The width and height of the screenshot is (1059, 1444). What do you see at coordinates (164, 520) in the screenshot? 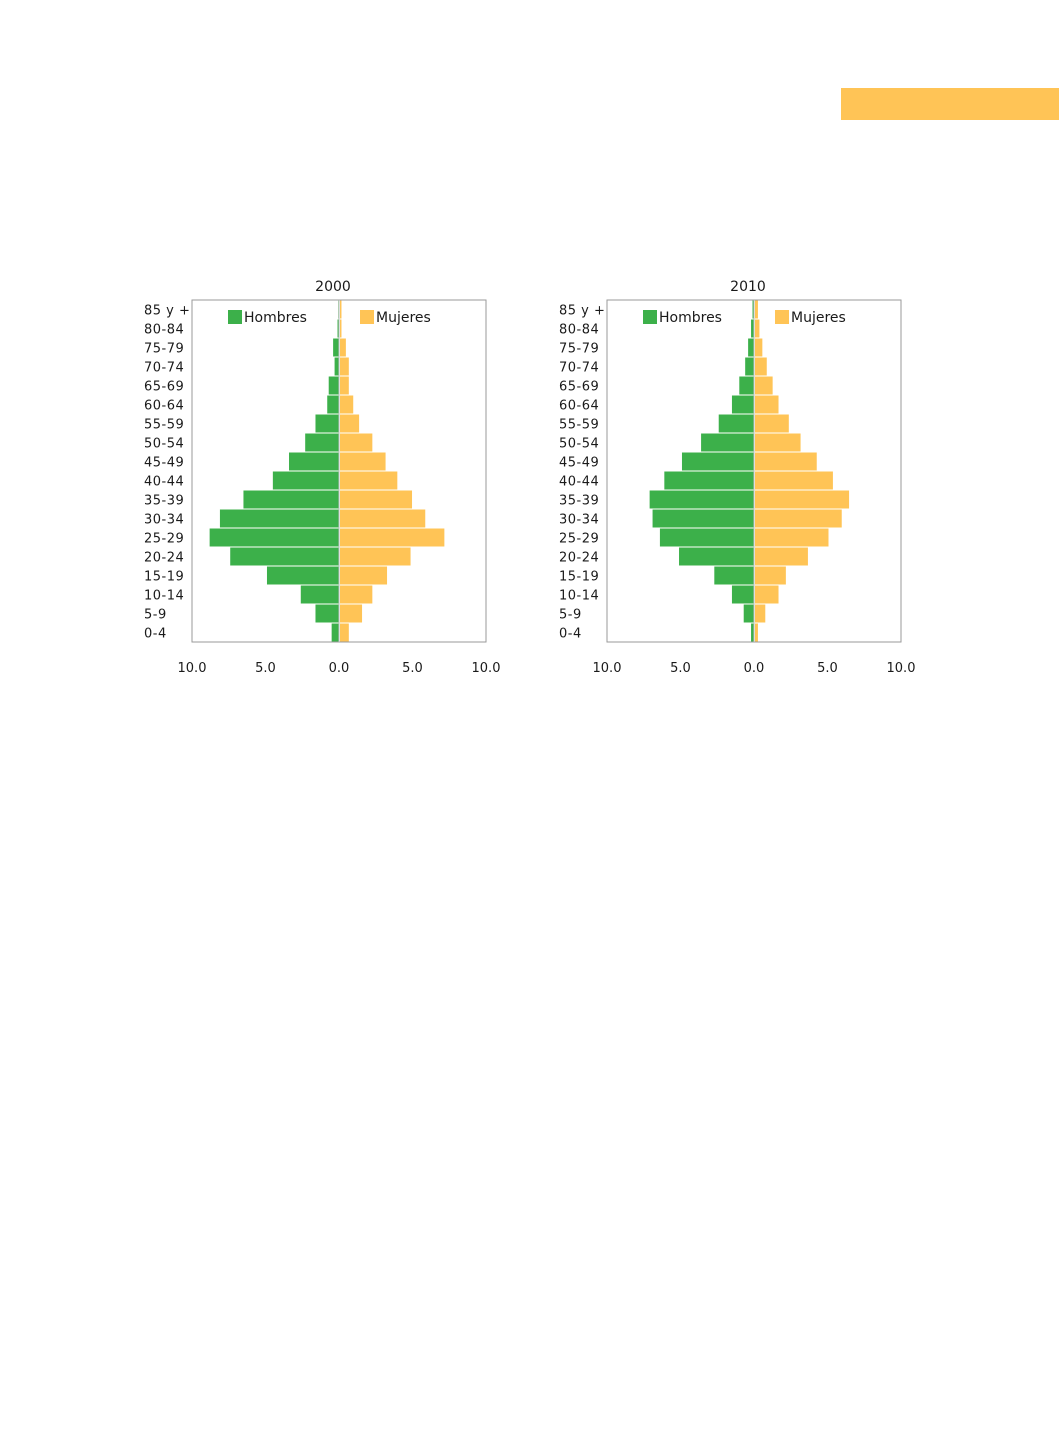
I see `age-group-label: 30-34` at bounding box center [164, 520].